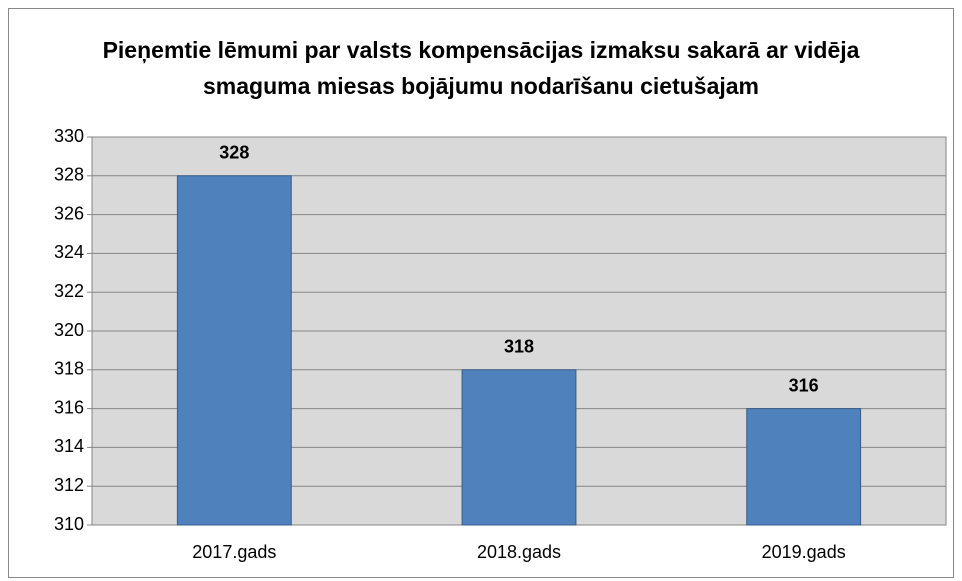  Describe the element at coordinates (69, 446) in the screenshot. I see `y-tick-label: 314` at that location.